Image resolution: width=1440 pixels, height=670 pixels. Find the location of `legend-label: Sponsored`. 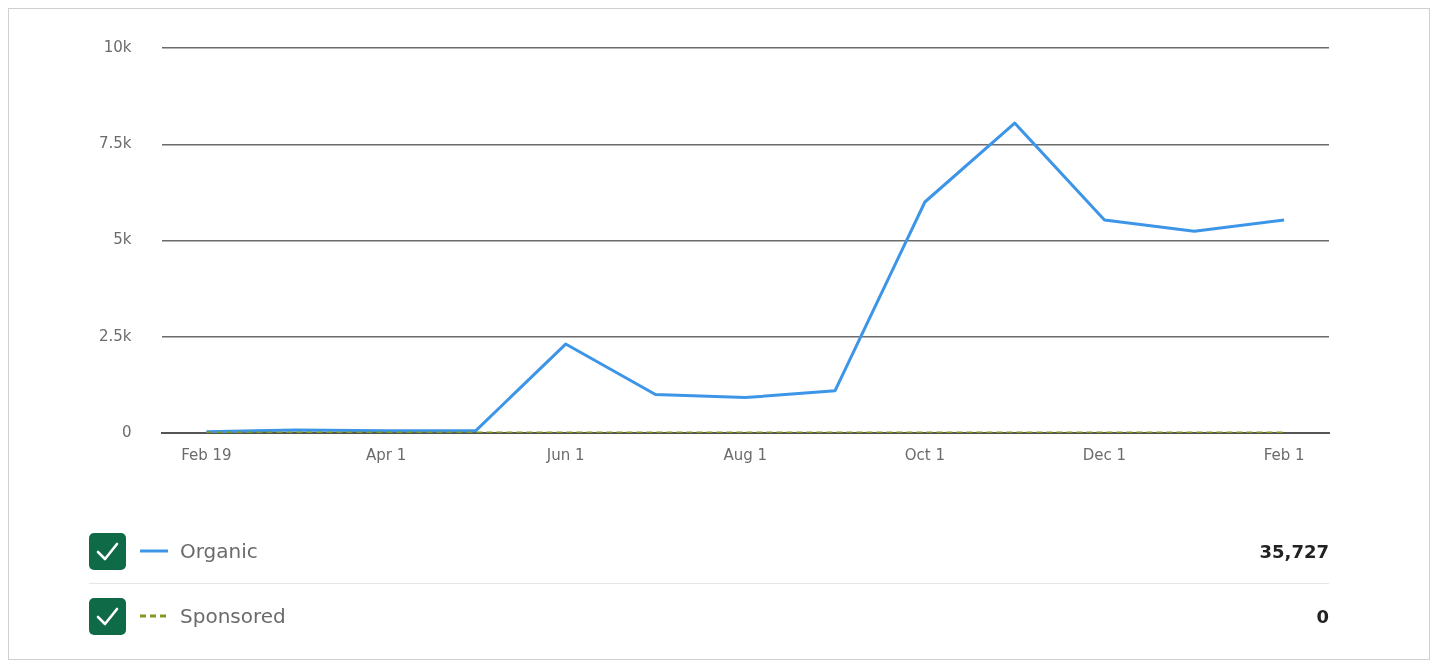

legend-label: Sponsored is located at coordinates (233, 616).